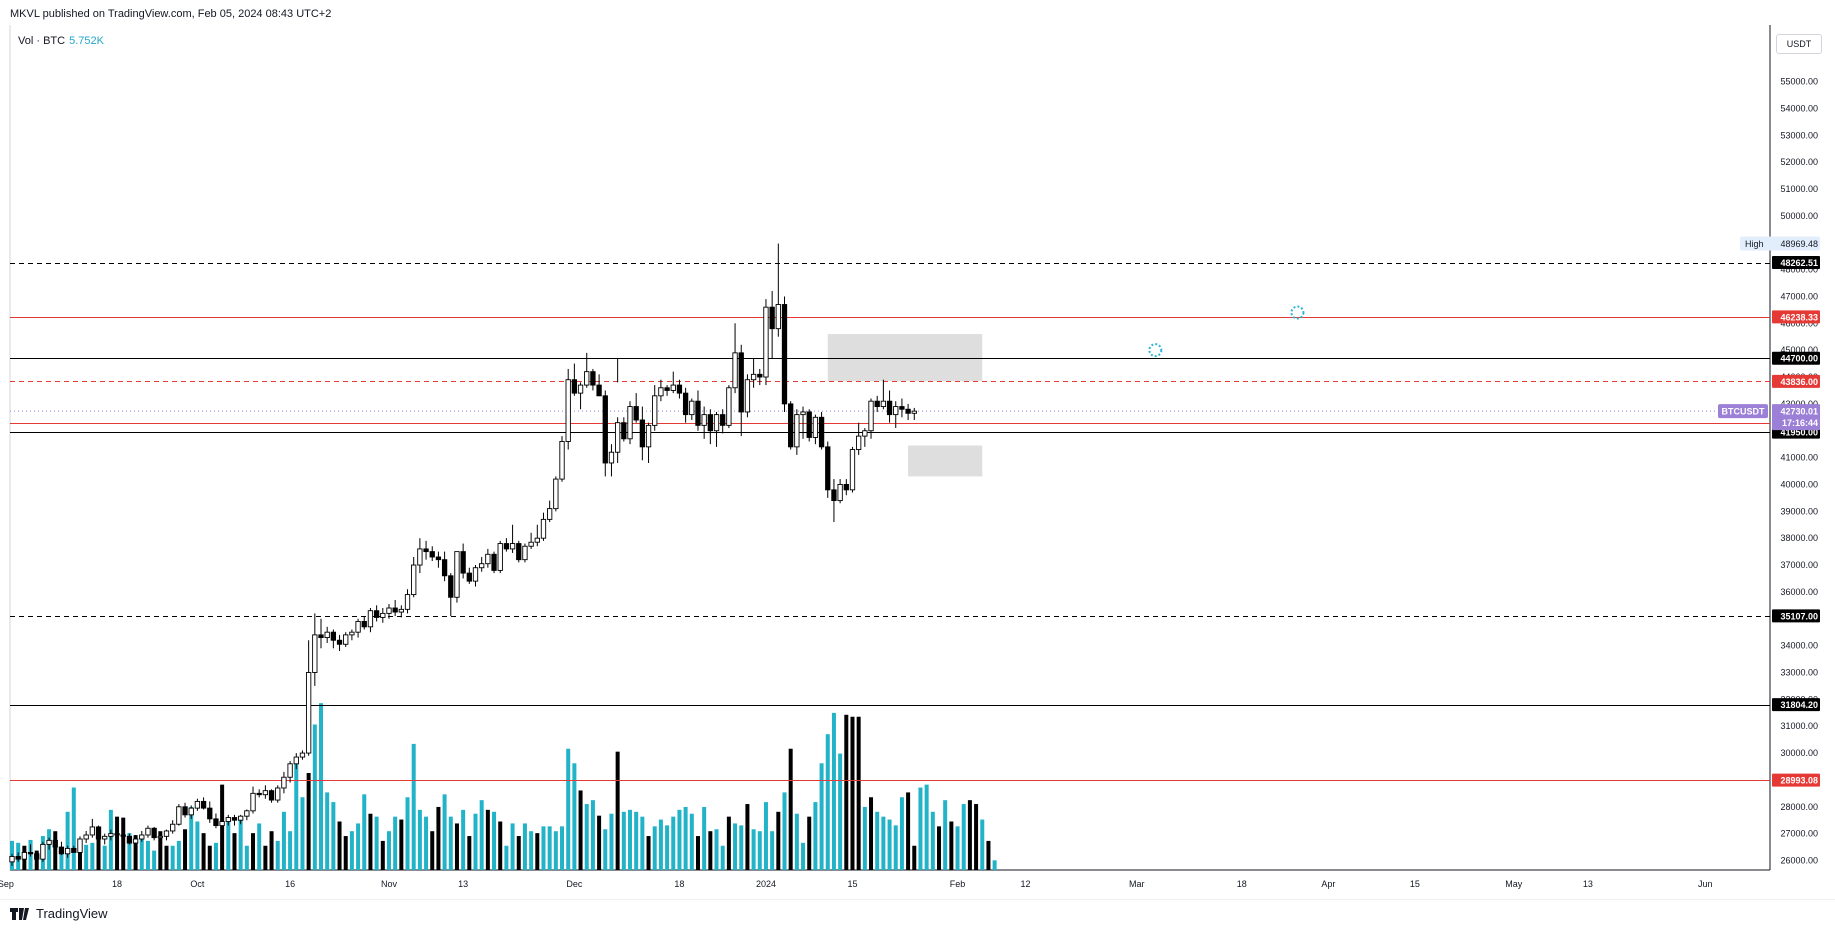  I want to click on level-price-label-text: 48262.51, so click(1799, 263).